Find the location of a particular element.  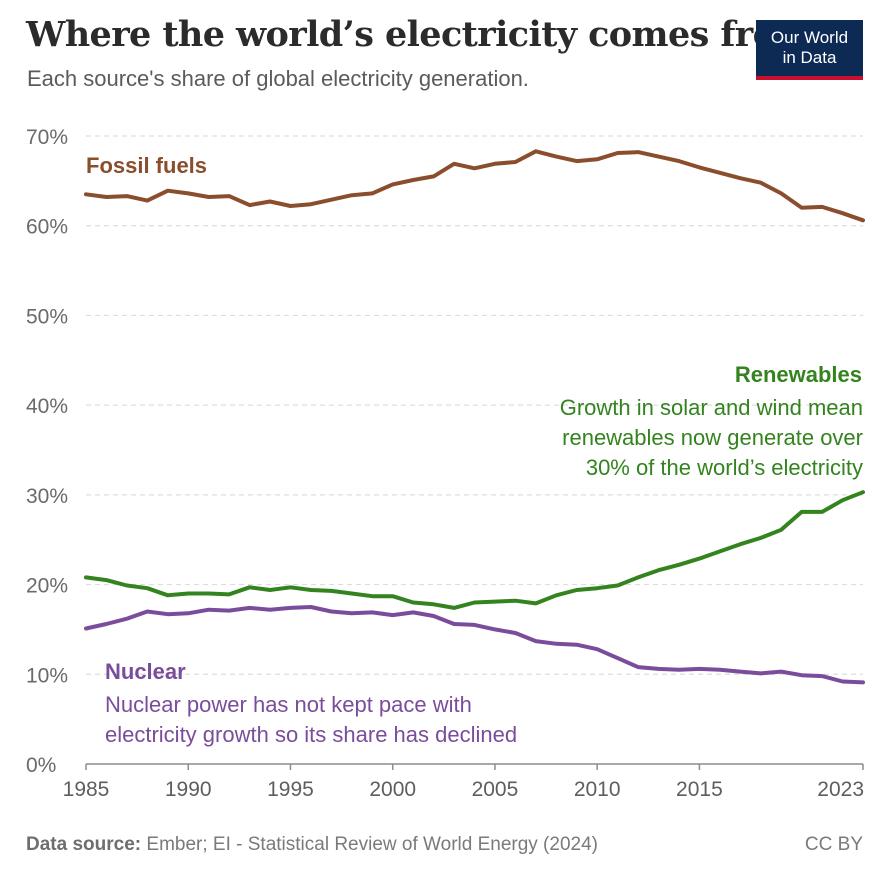

owid-logo: Our World in Data is located at coordinates (809, 50).